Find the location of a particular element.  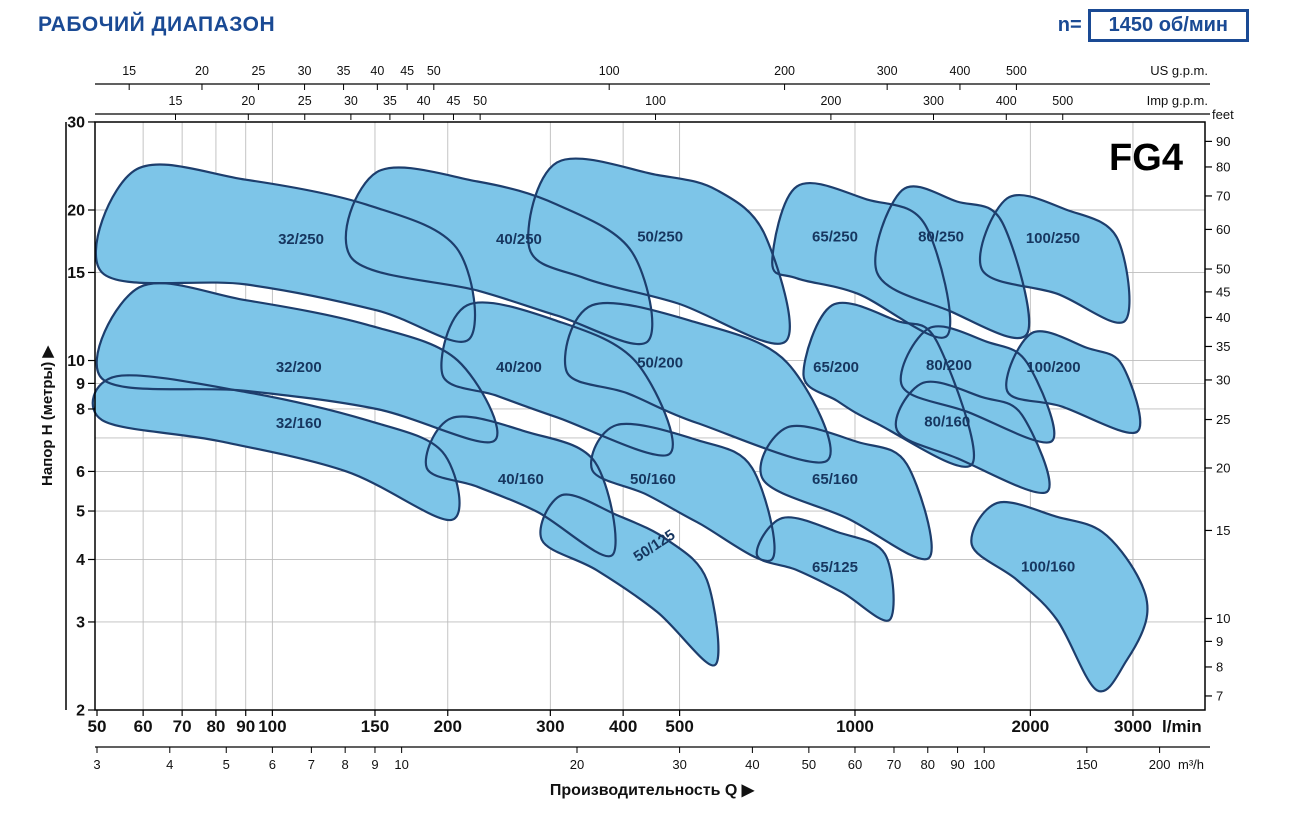

imp-gpm-unit-label: Imp g.p.m. is located at coordinates (1177, 100).